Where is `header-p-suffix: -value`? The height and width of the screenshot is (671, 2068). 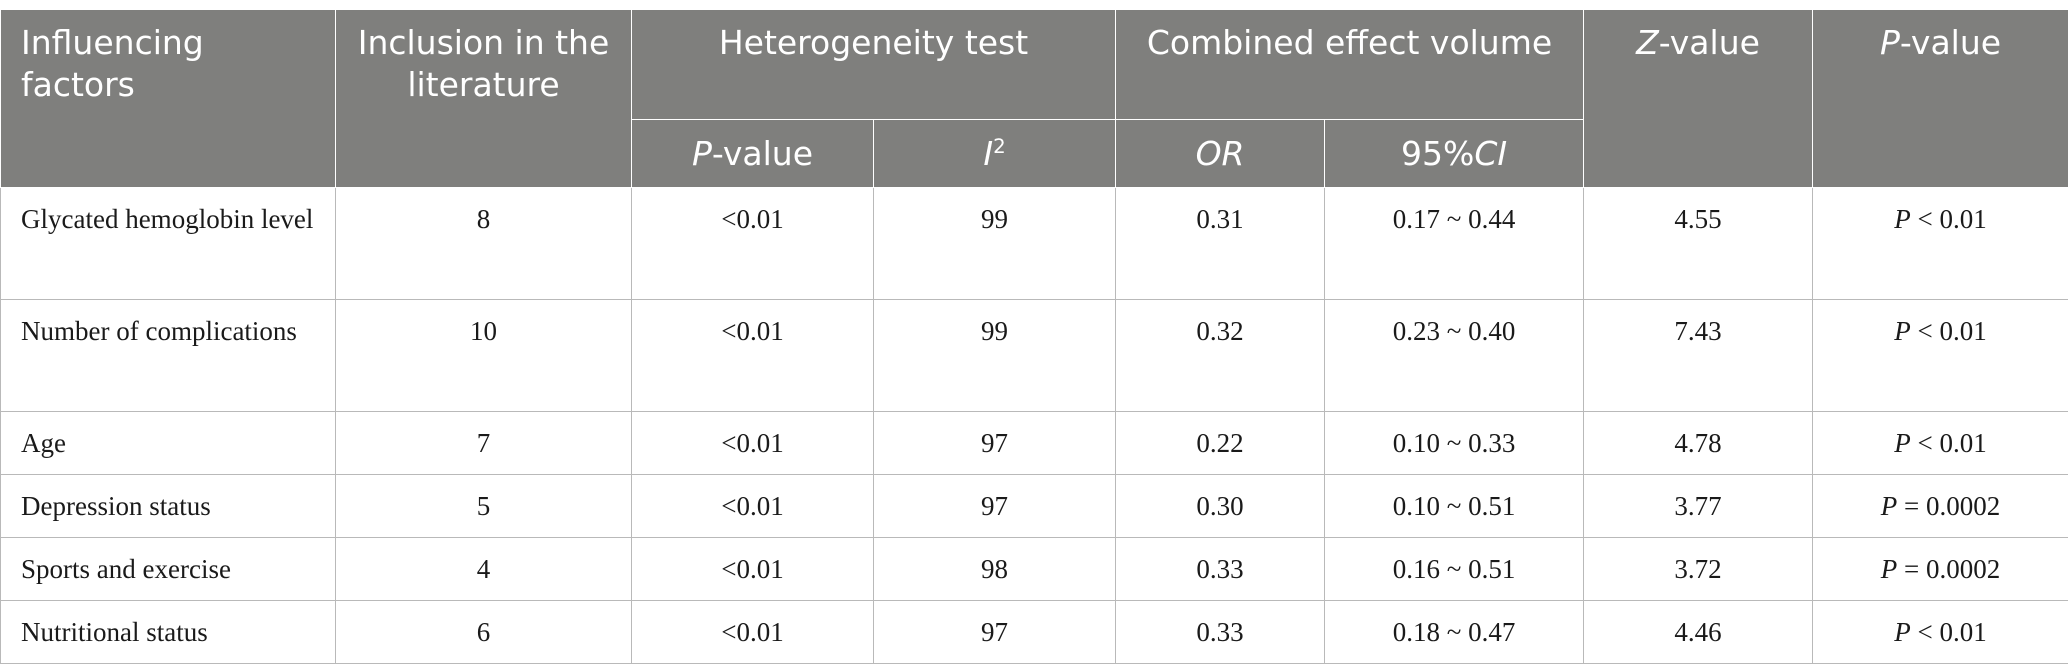 header-p-suffix: -value is located at coordinates (1950, 42).